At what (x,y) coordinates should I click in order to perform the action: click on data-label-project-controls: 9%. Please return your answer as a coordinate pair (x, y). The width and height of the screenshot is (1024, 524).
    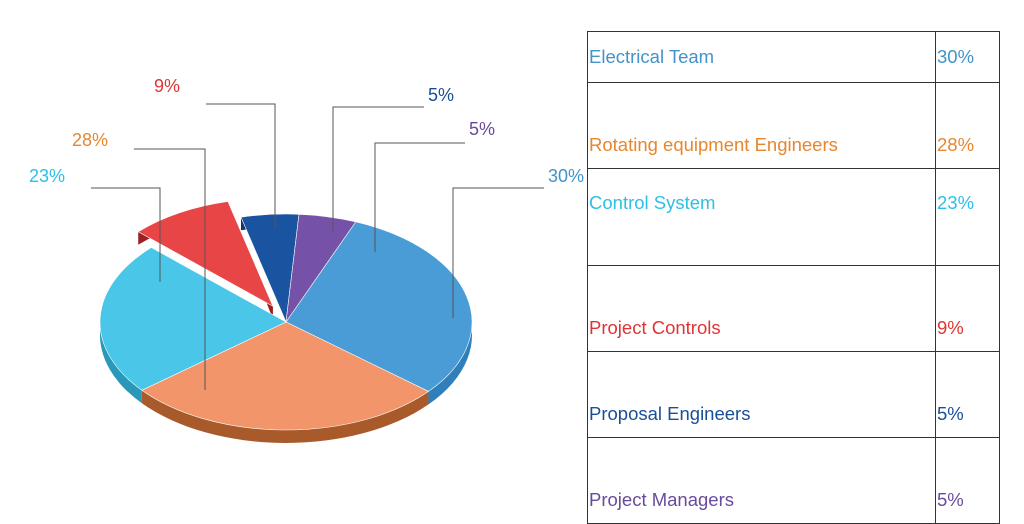
    Looking at the image, I should click on (167, 86).